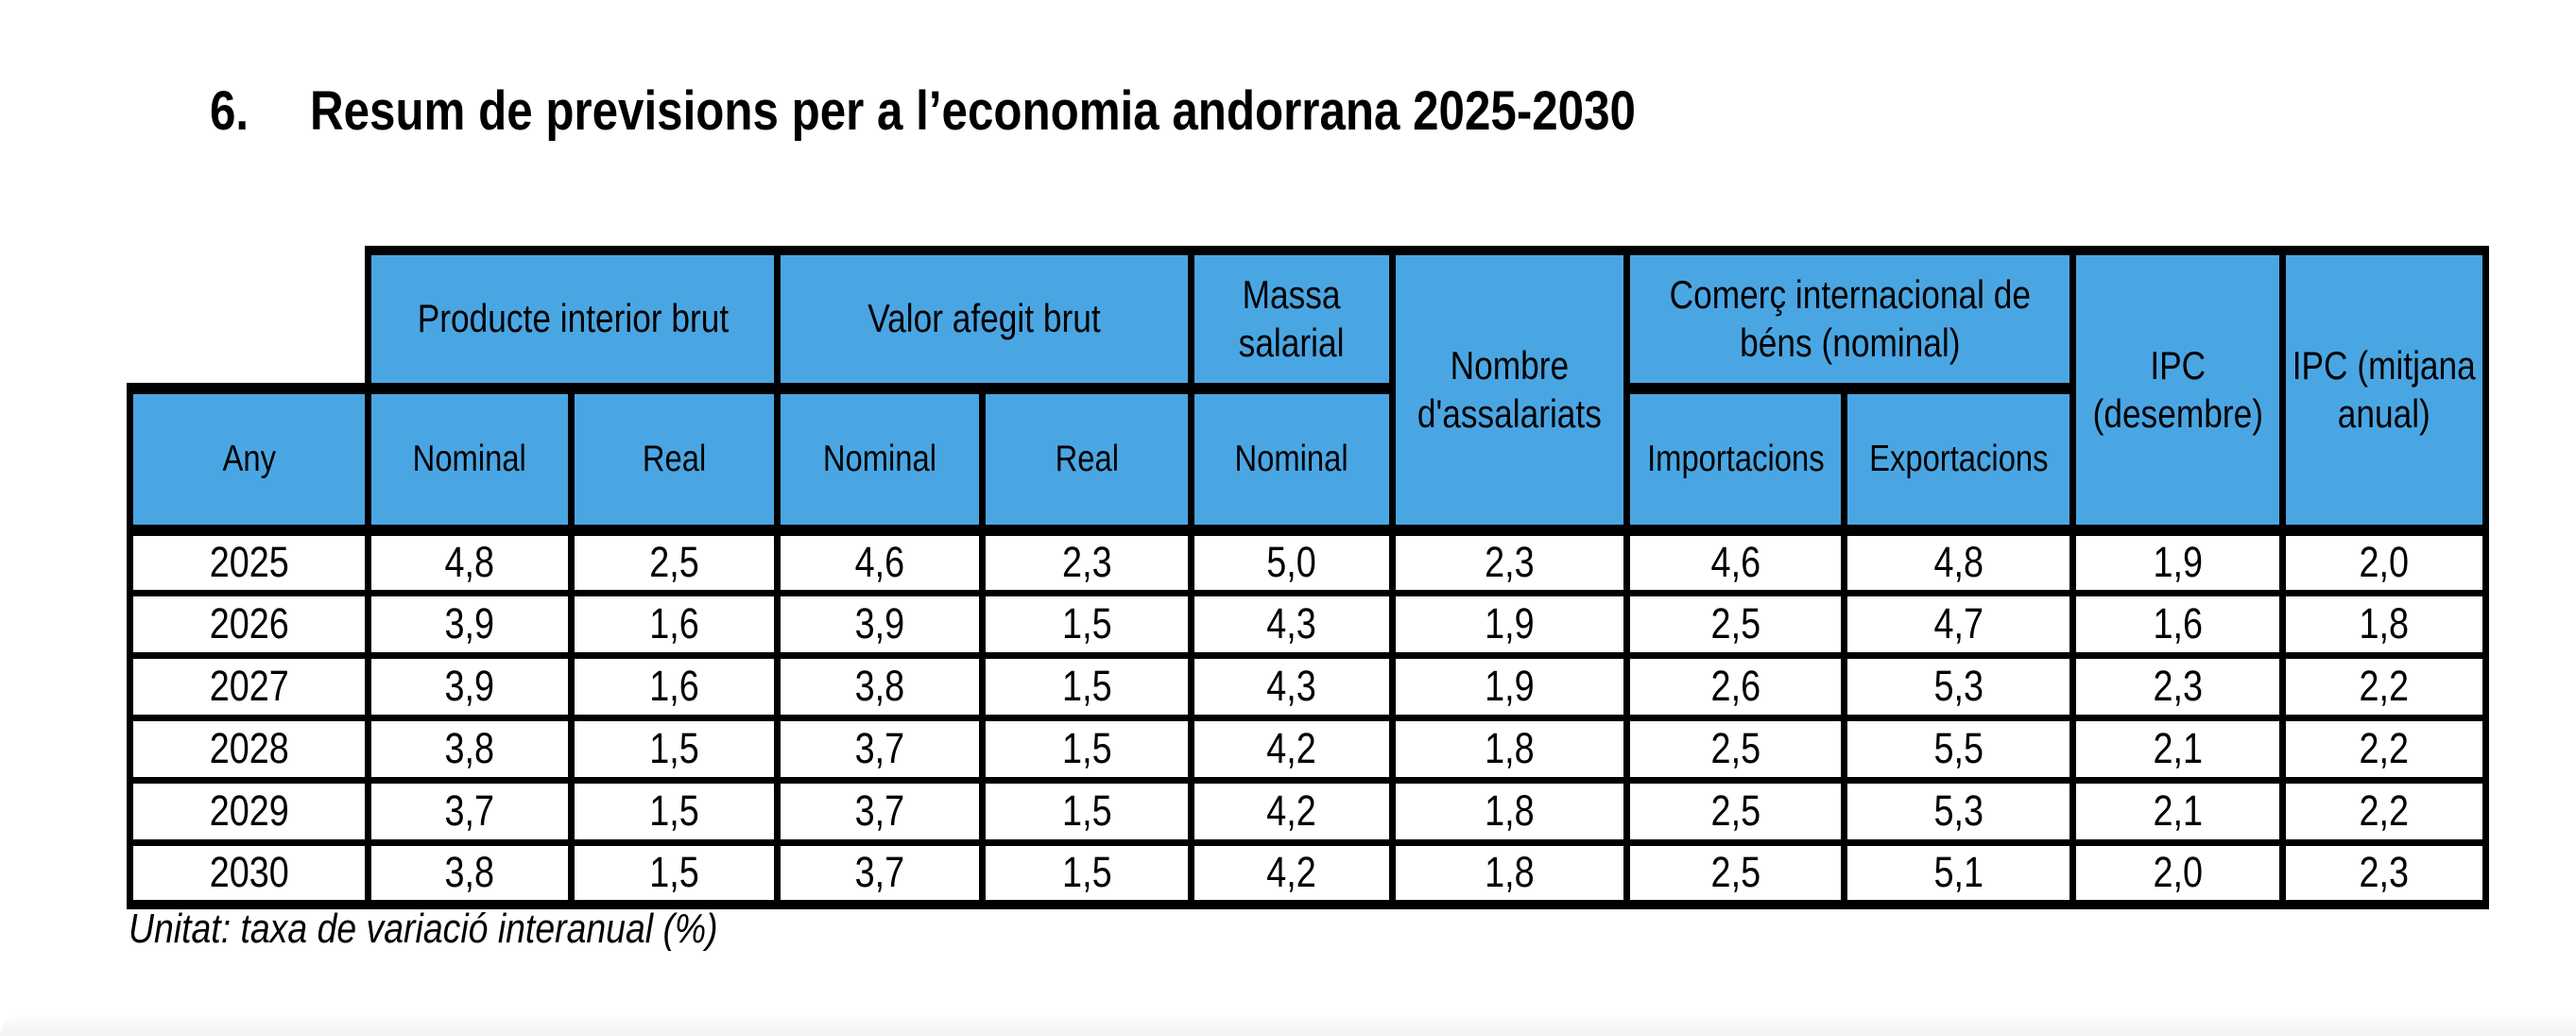 The height and width of the screenshot is (1036, 2576). Describe the element at coordinates (1959, 749) in the screenshot. I see `value-cell: 5,5` at that location.